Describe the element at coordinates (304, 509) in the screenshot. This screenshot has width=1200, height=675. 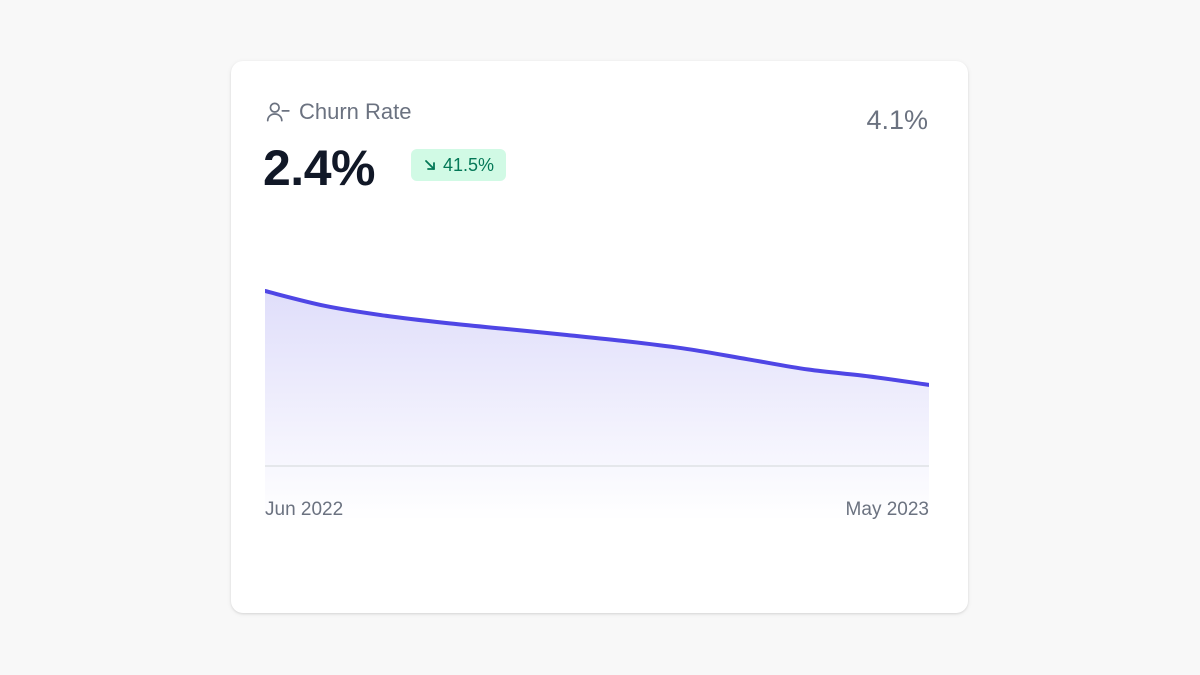
I see `x-tick-label-start: Jun 2022` at that location.